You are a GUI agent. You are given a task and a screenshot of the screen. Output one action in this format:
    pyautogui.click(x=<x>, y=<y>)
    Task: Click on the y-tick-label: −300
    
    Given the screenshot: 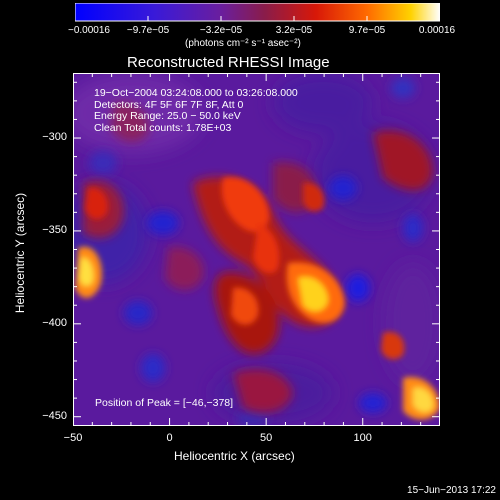 What is the action you would take?
    pyautogui.click(x=54, y=137)
    